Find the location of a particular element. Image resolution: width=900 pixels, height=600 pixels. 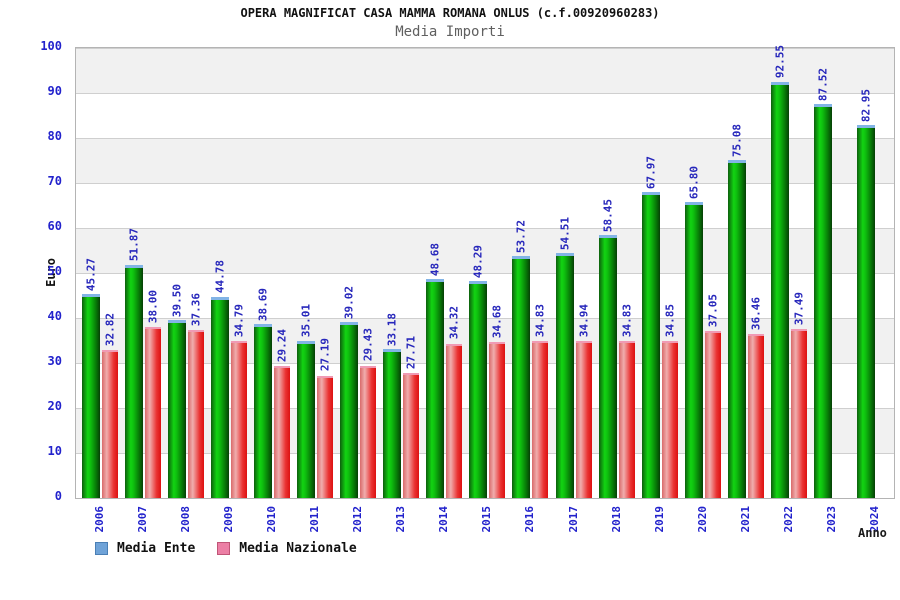

year-group-2018: 58.45 34.83 2018 is located at coordinates (614, 290).